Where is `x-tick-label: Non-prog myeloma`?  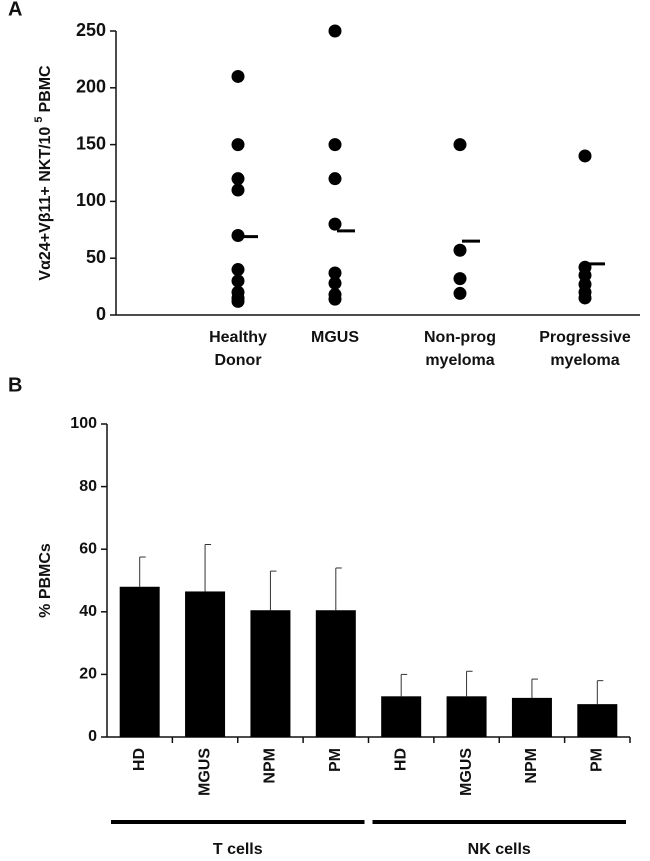 x-tick-label: Non-prog myeloma is located at coordinates (460, 349).